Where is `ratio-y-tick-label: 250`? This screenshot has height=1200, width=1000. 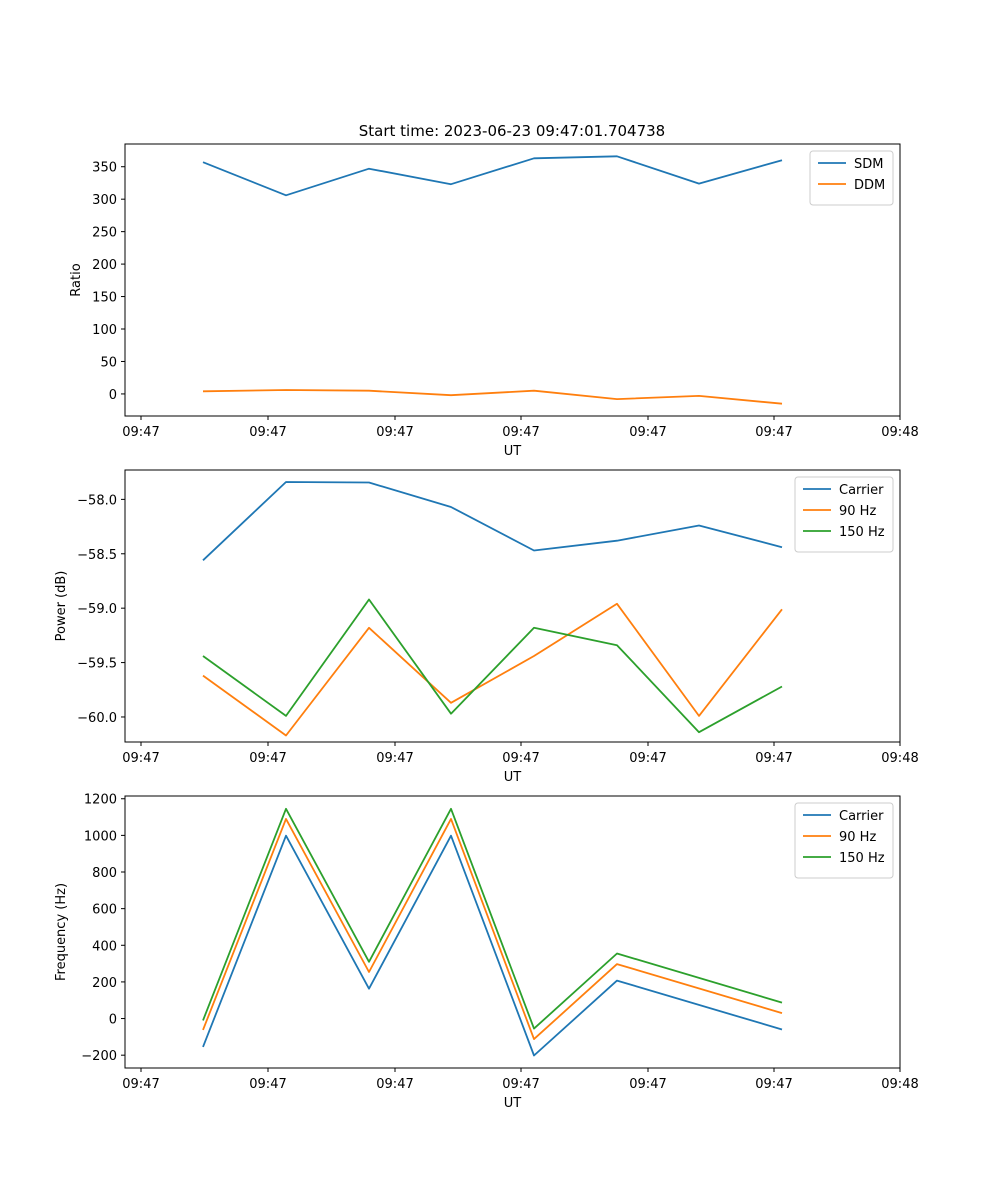
ratio-y-tick-label: 250 is located at coordinates (104, 233).